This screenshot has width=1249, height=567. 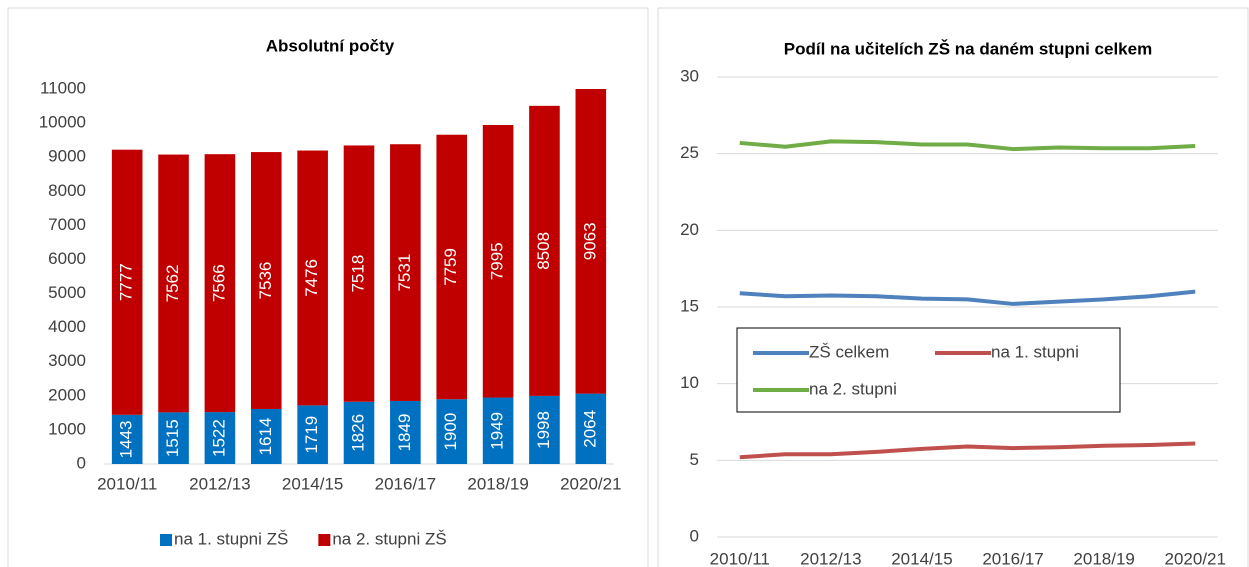 I want to click on data-label: 1515, so click(x=172, y=438).